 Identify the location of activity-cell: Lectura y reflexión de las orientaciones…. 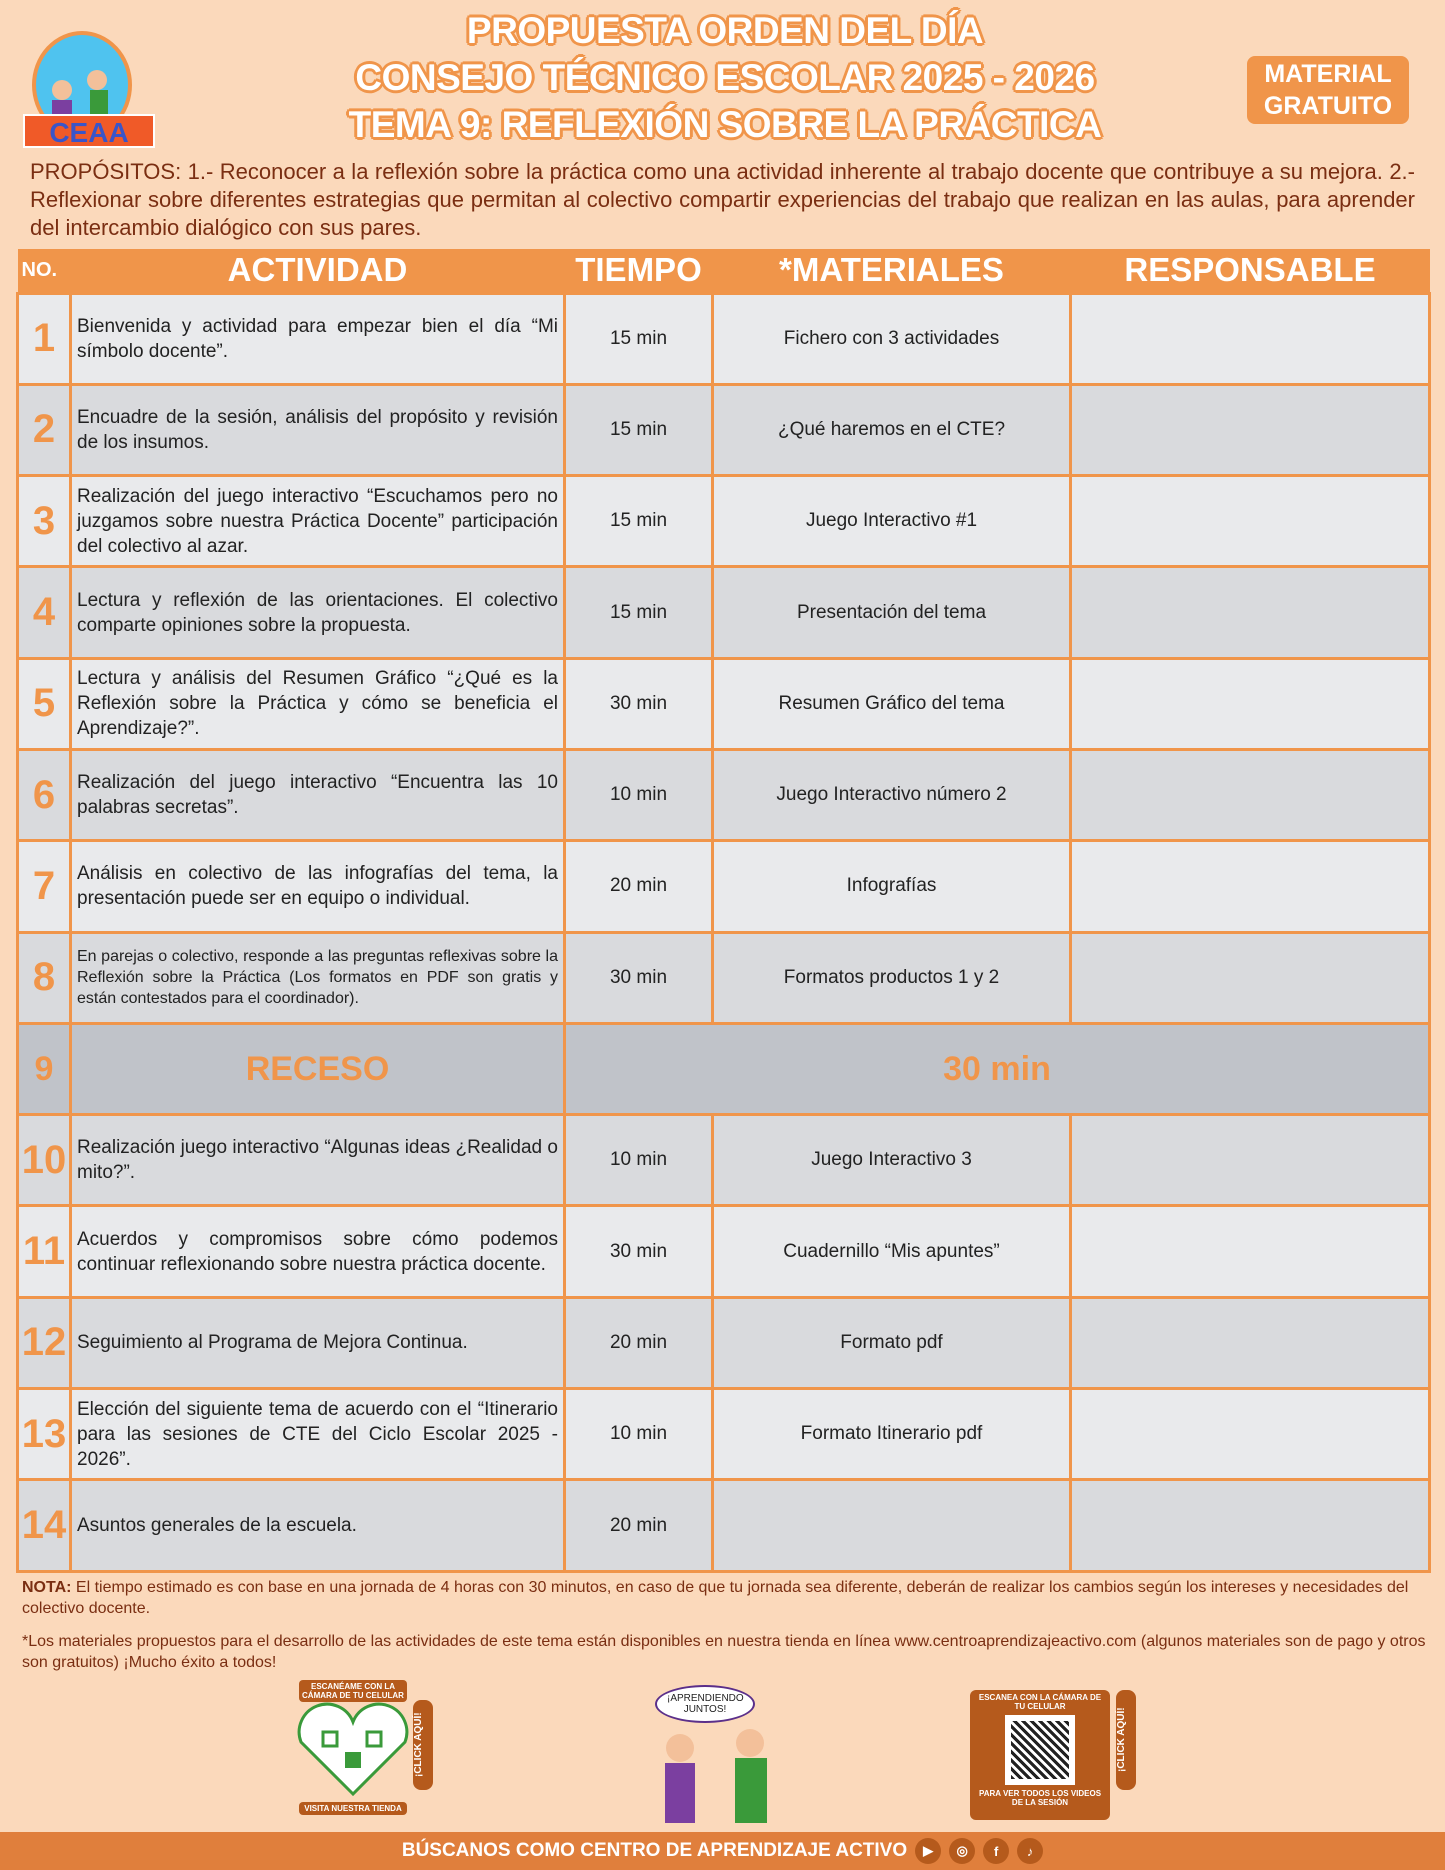
(317, 612).